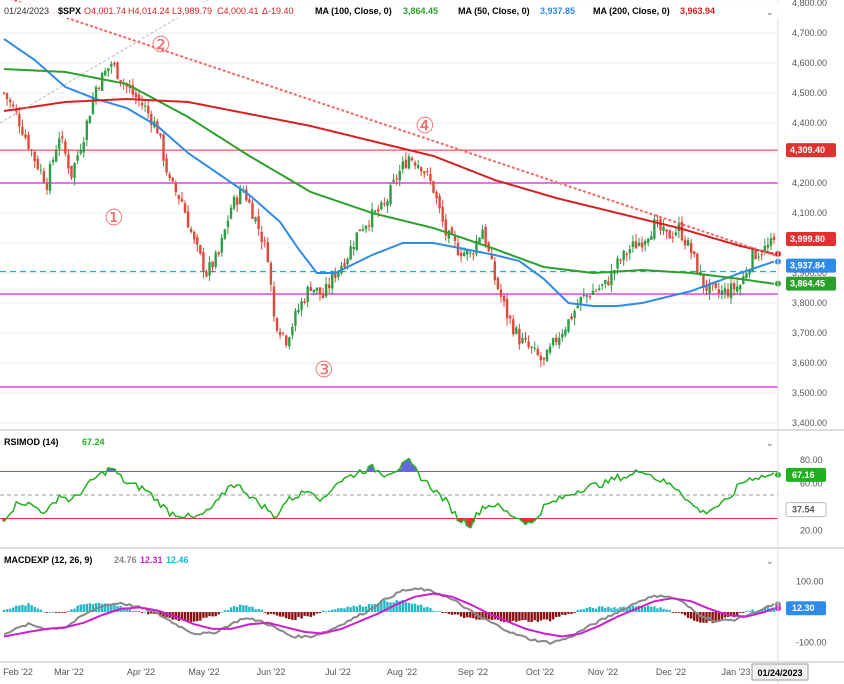  I want to click on macd-collapse-chevron-icon: ⌄, so click(770, 561).